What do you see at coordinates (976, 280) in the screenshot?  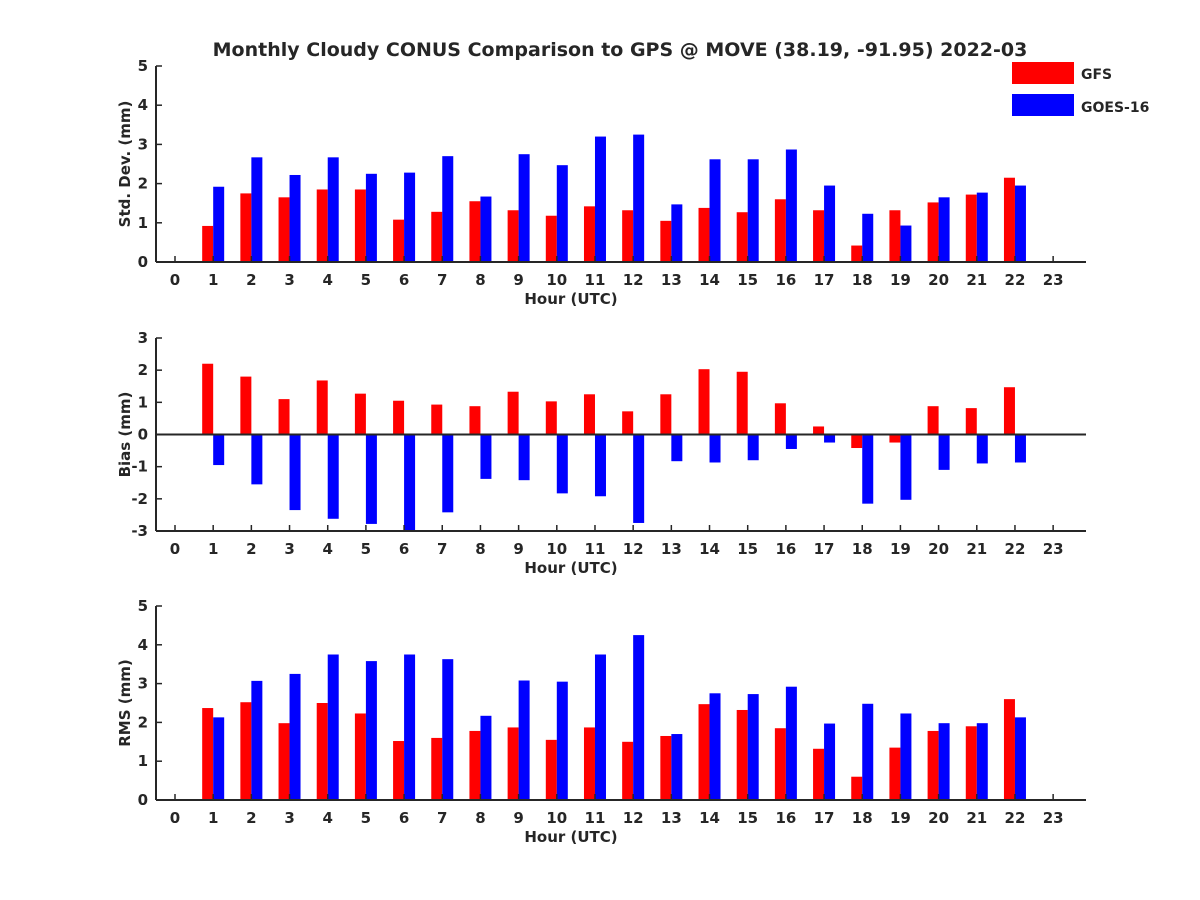 I see `x-tick-label: 21` at bounding box center [976, 280].